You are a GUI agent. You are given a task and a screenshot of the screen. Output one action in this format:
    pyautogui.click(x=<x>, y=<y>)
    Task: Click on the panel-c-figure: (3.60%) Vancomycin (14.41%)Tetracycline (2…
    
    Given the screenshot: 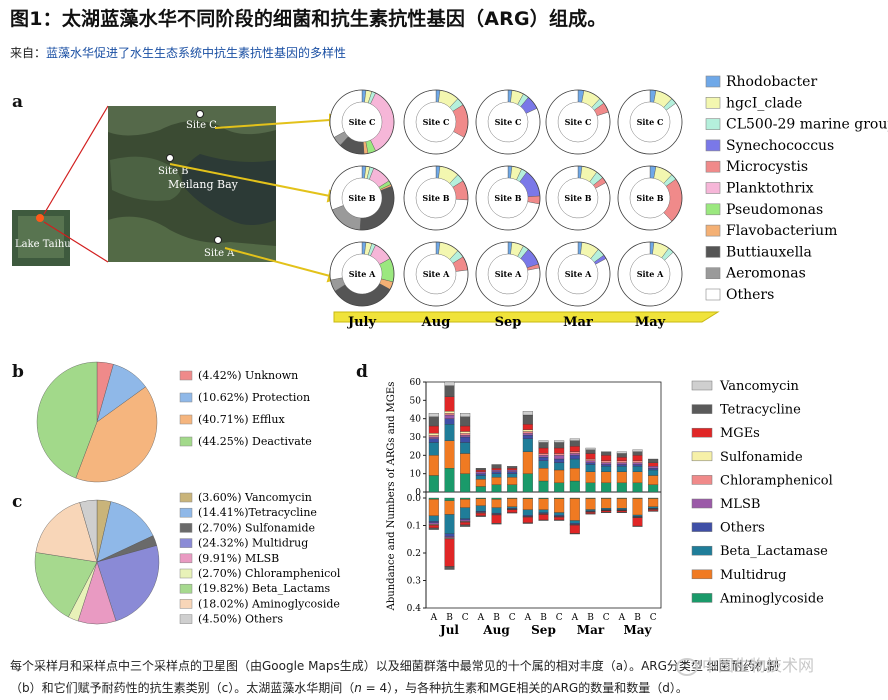 What is the action you would take?
    pyautogui.click(x=187, y=558)
    